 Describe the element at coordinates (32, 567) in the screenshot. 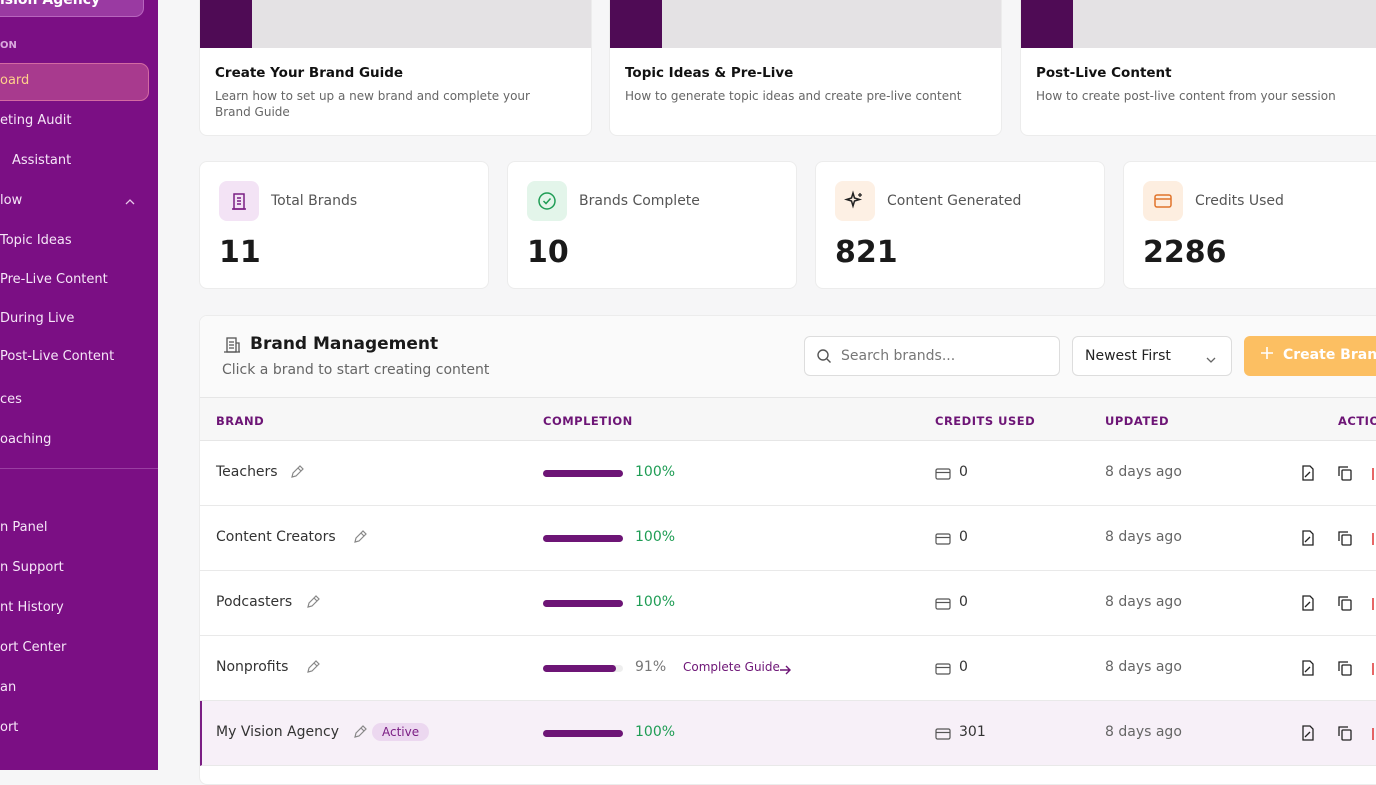

I see `nav-item: n Support` at that location.